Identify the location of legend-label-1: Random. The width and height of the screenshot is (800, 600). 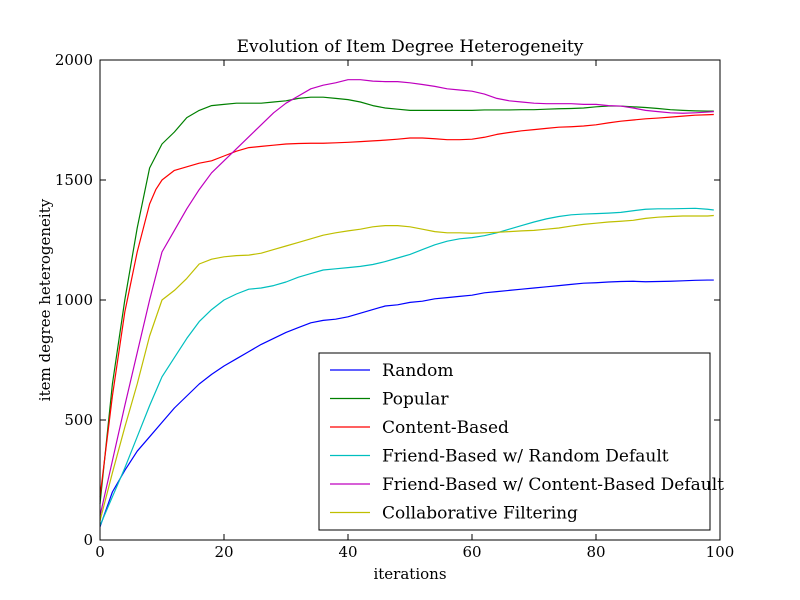
(418, 371).